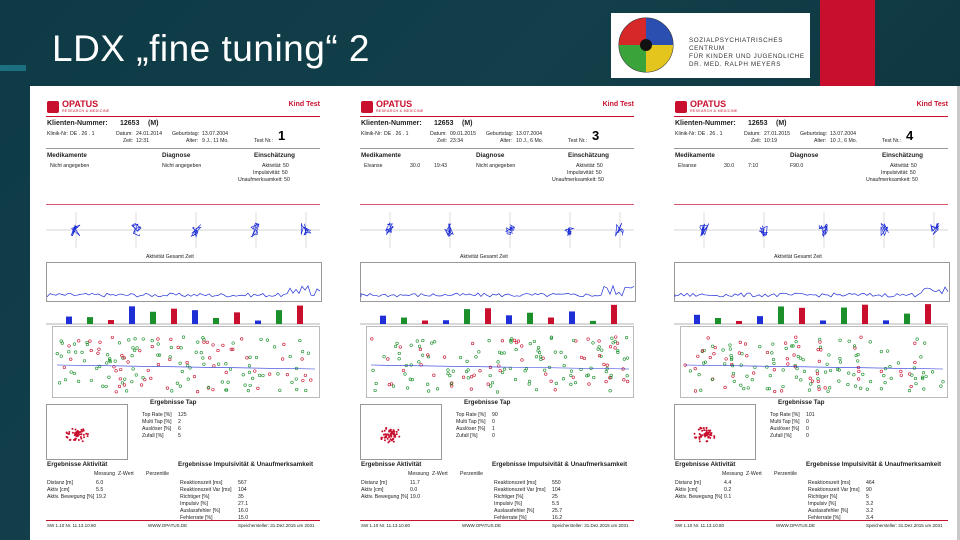 The image size is (960, 540). I want to click on akt-col-header: Perzentile, so click(472, 474).